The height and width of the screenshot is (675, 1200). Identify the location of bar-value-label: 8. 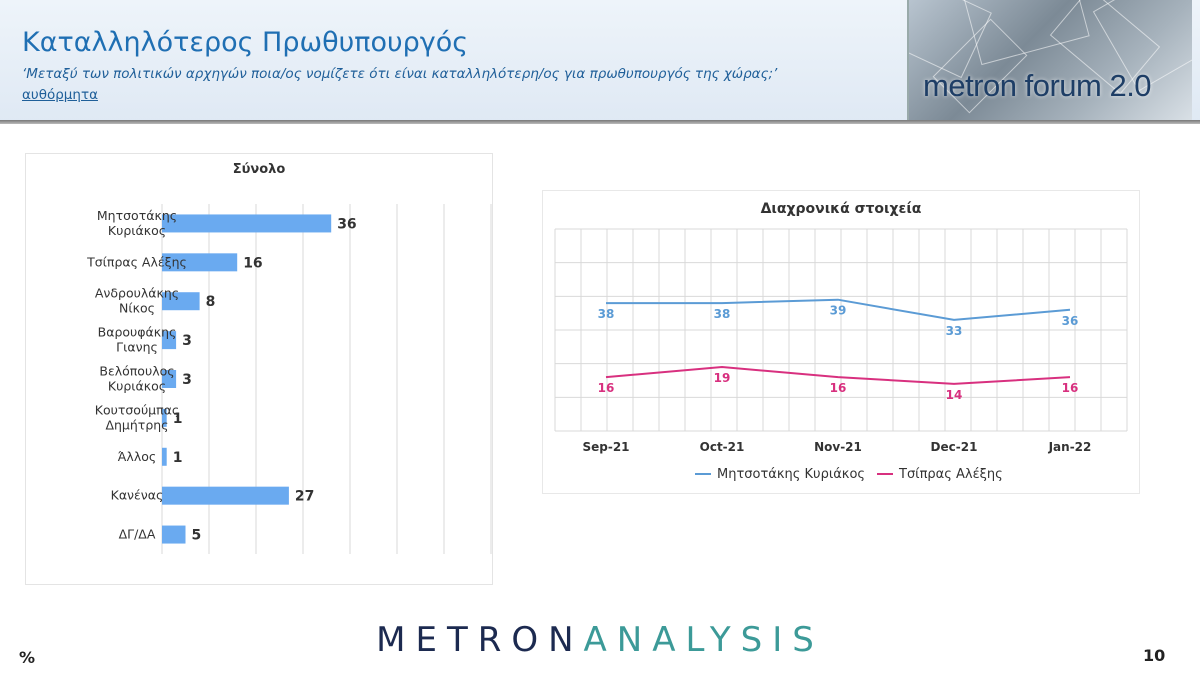
(211, 302).